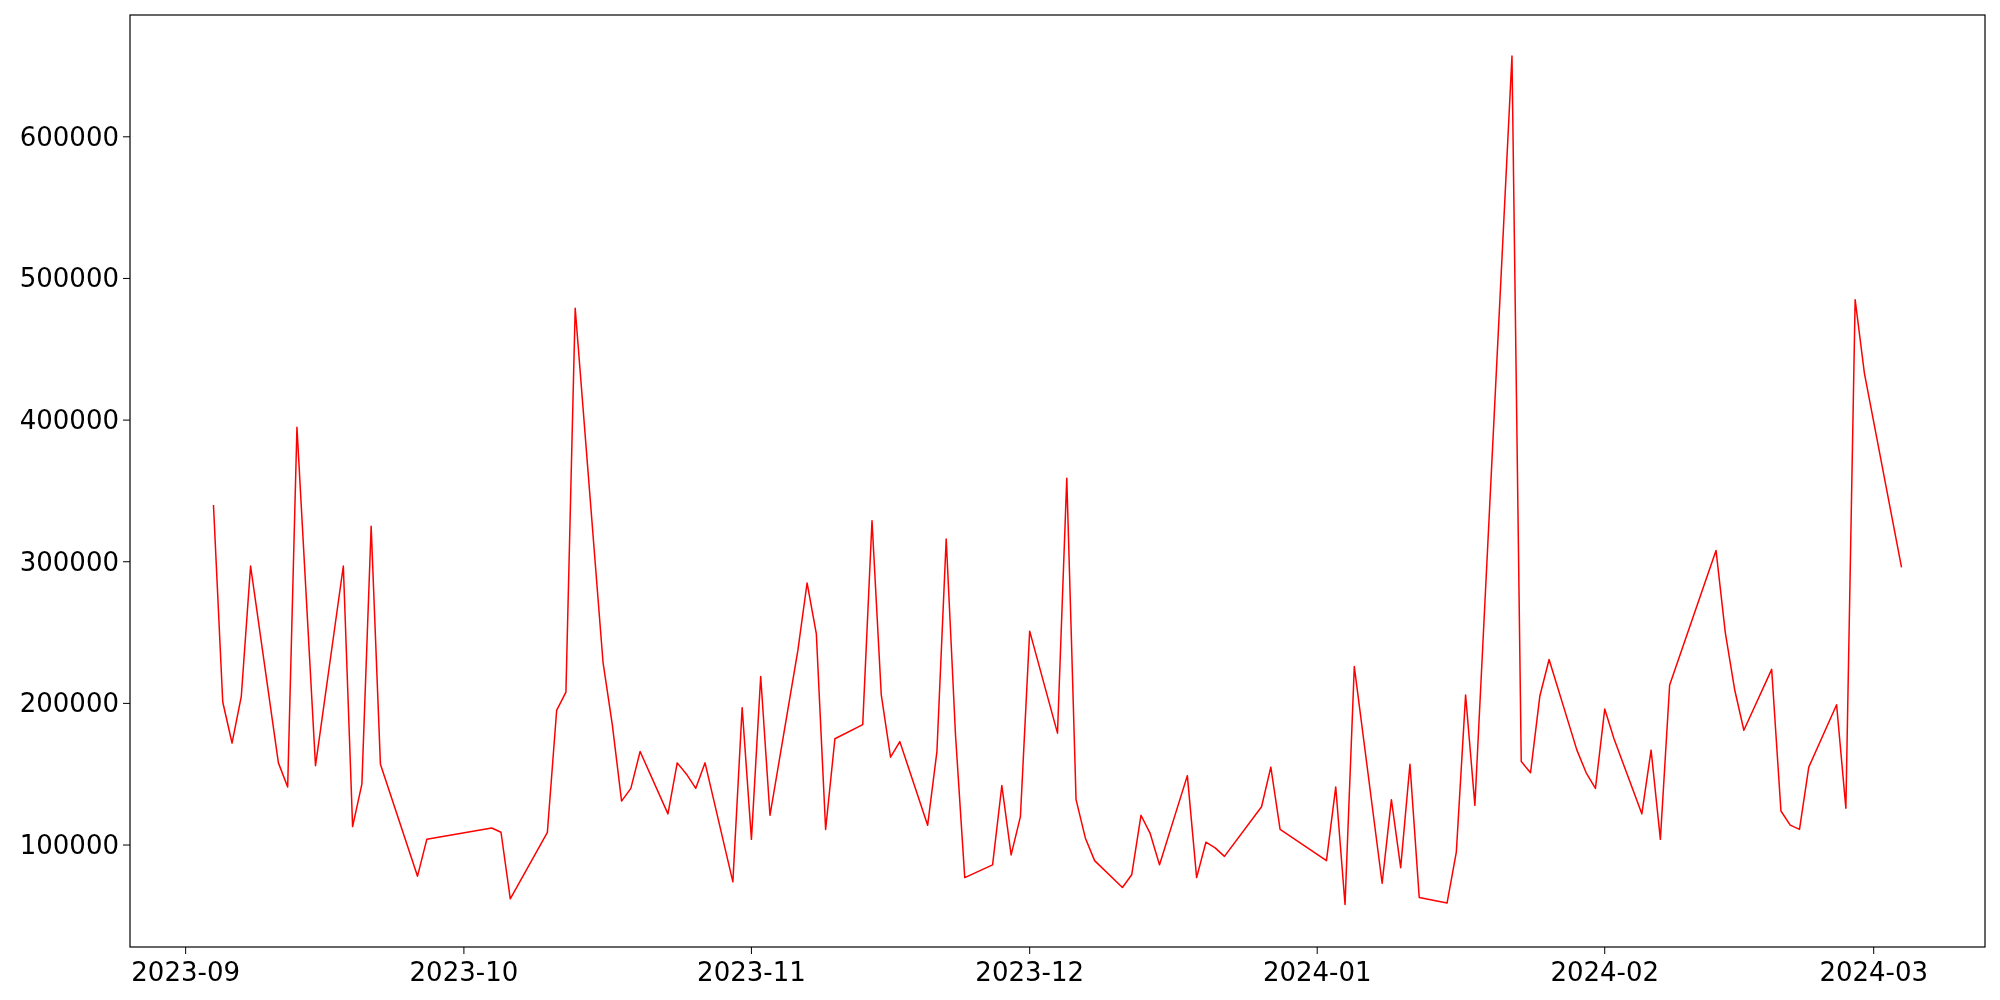 The height and width of the screenshot is (1000, 2000). Describe the element at coordinates (751, 972) in the screenshot. I see `x-tick-label: 2023-11` at that location.